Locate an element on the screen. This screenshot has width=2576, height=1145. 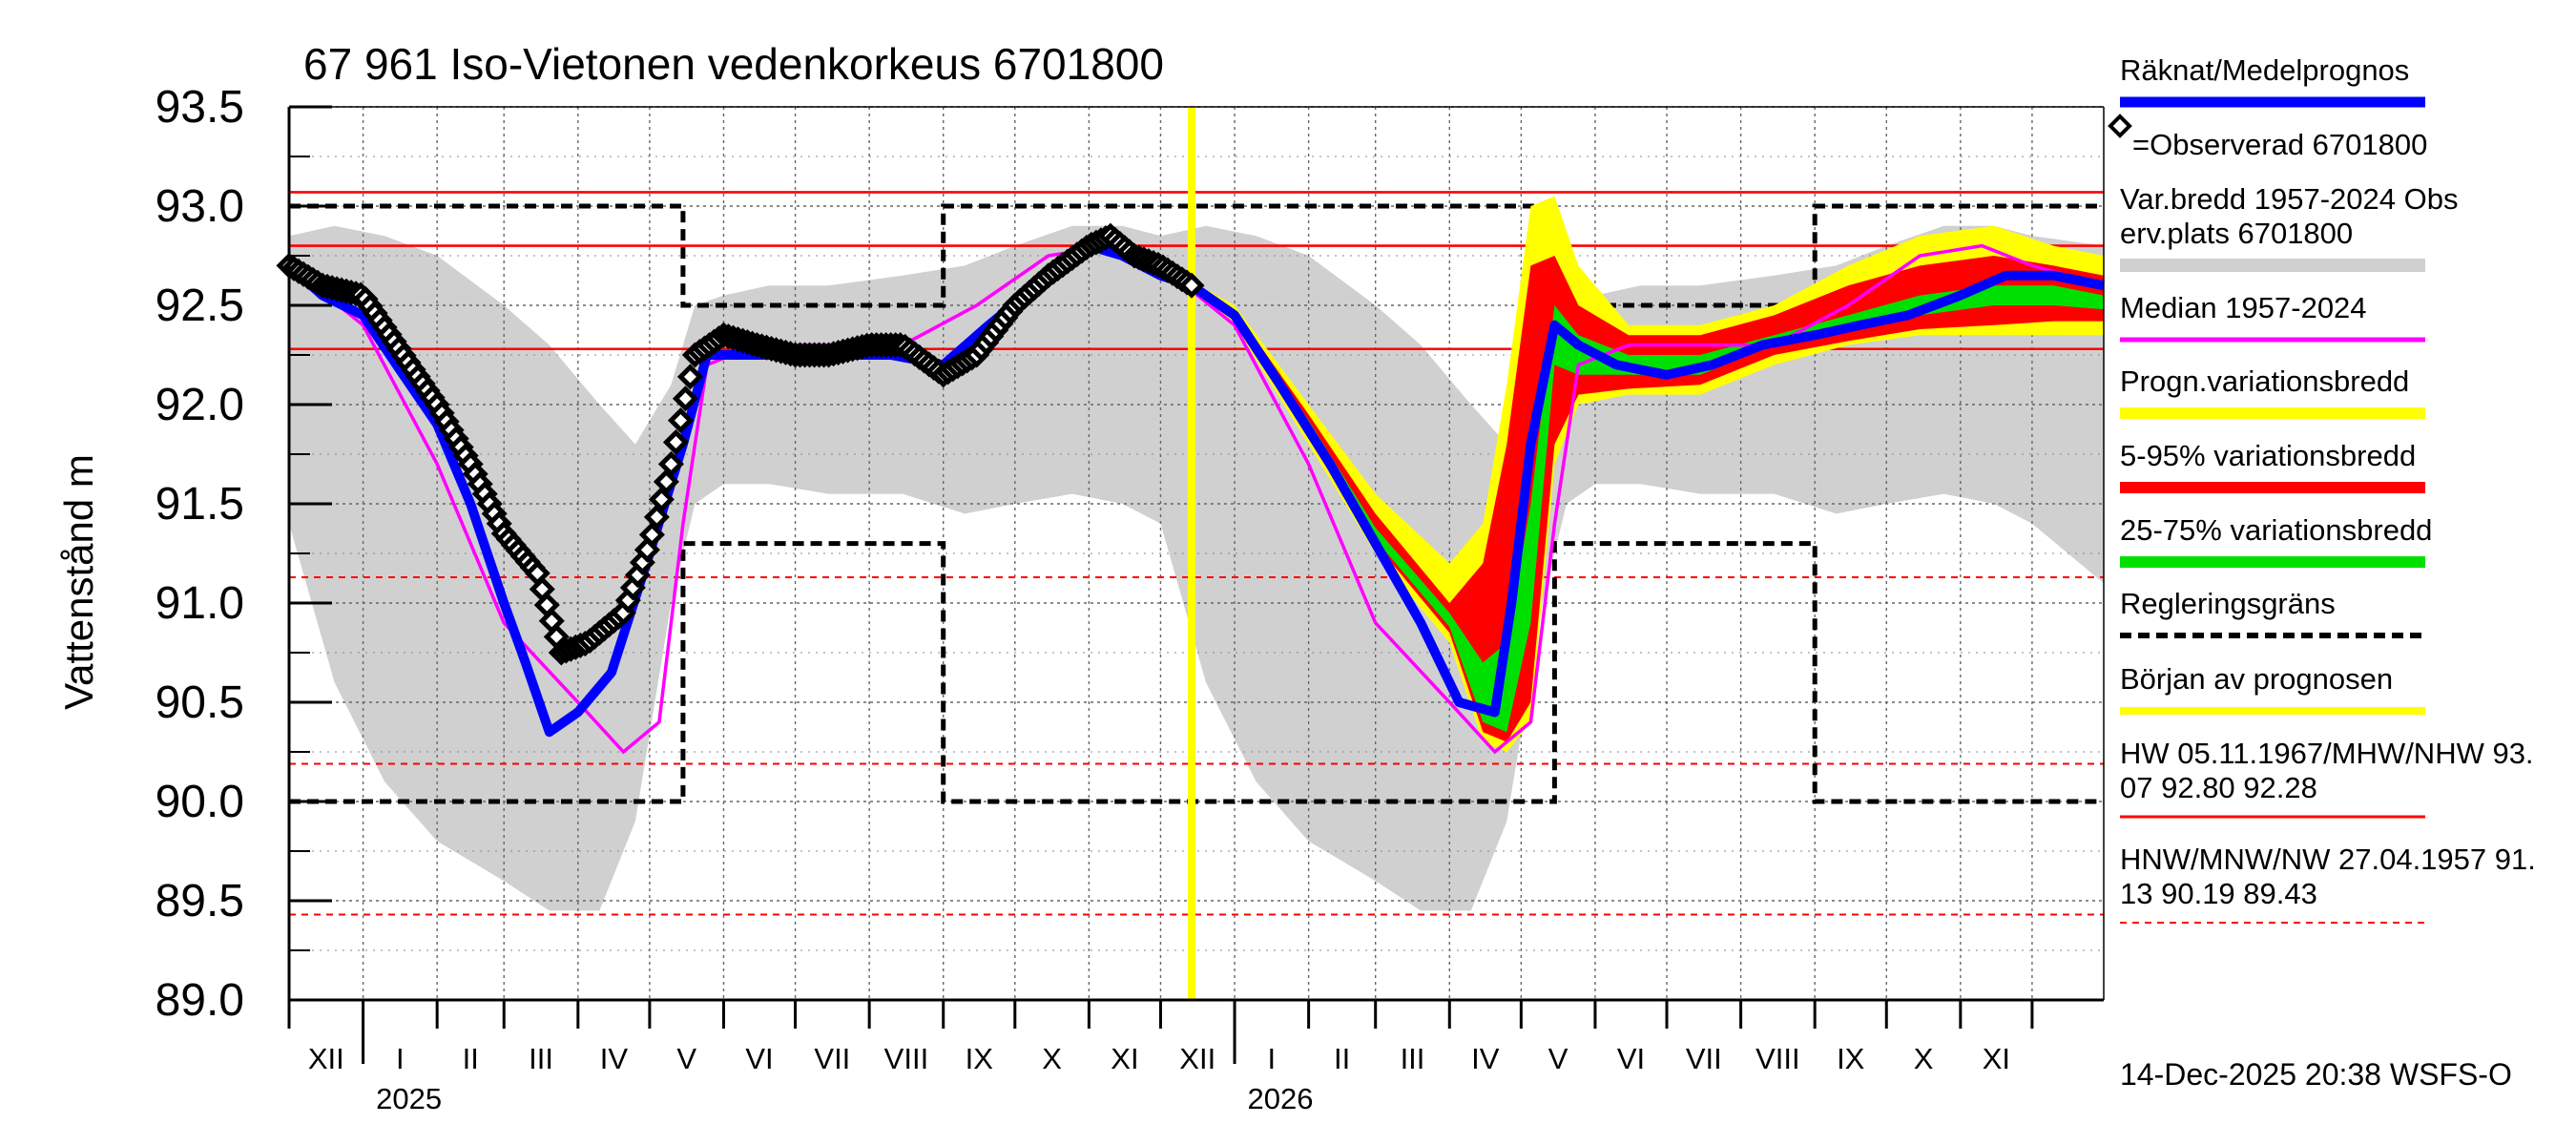
y-tick-label: 91.0 is located at coordinates (200, 603).